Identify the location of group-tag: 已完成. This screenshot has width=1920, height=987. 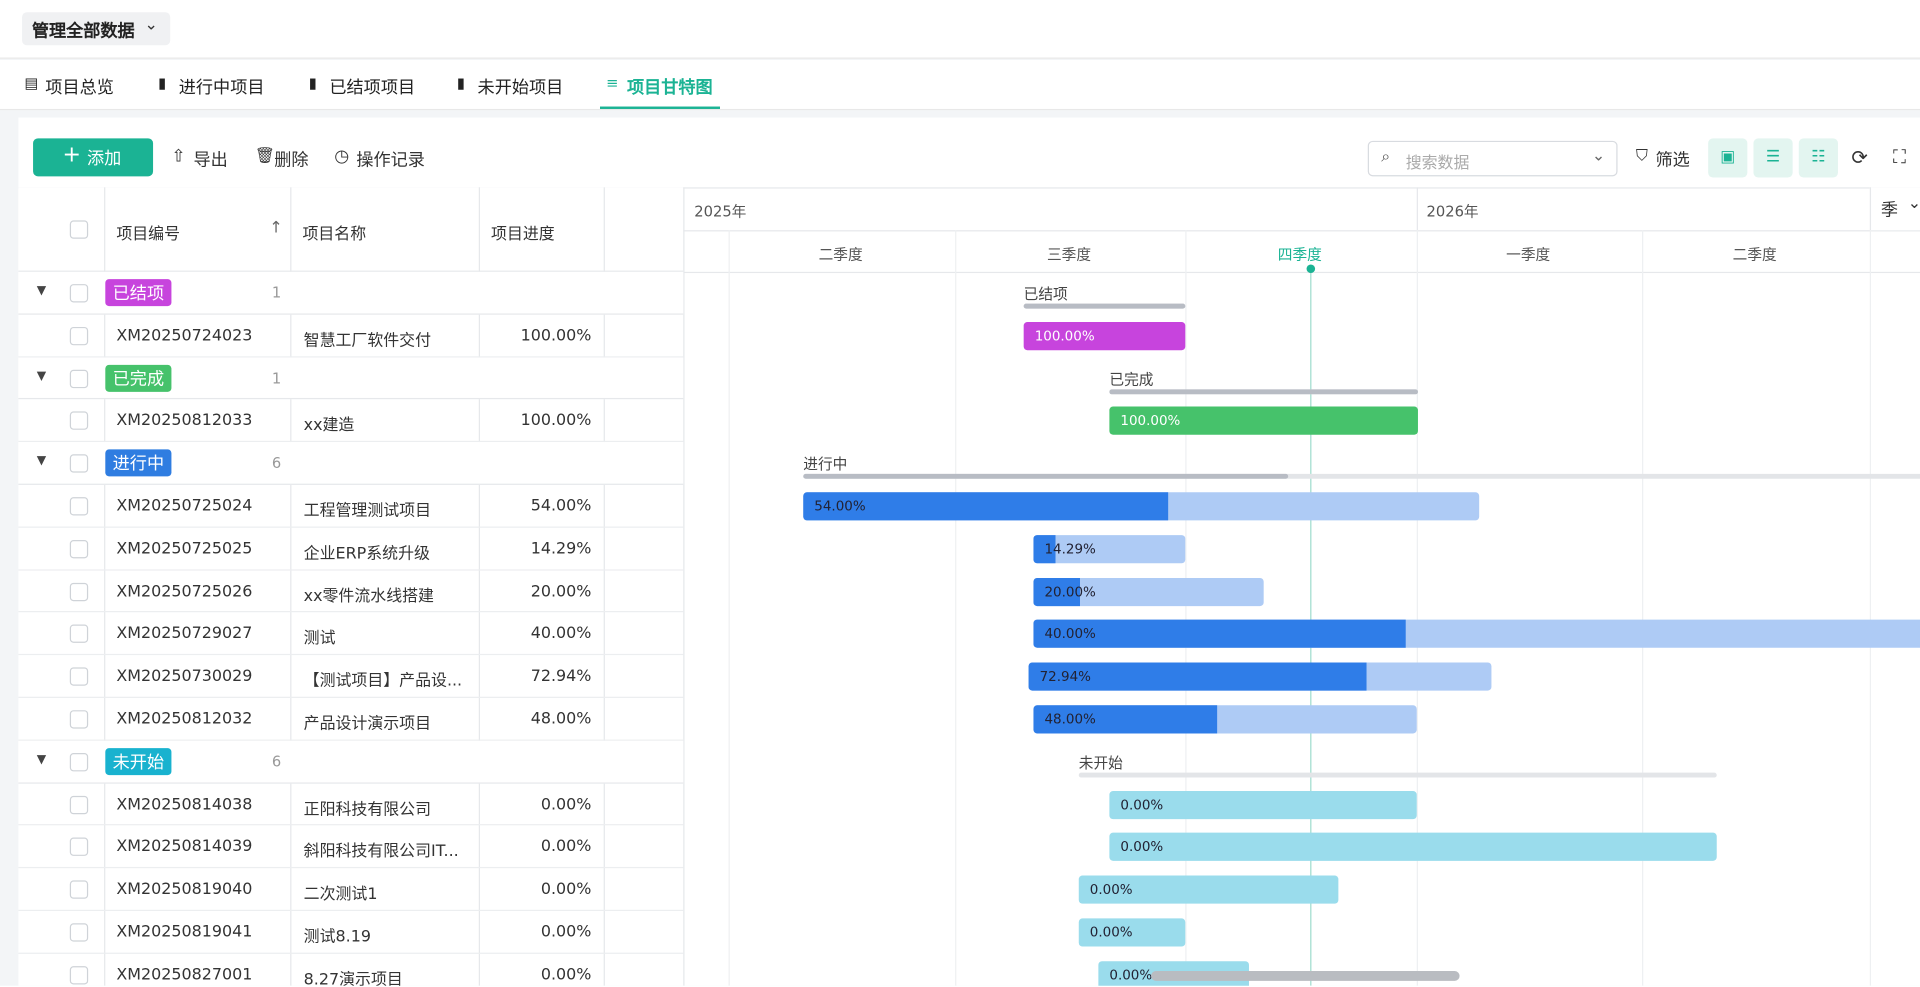
(138, 378).